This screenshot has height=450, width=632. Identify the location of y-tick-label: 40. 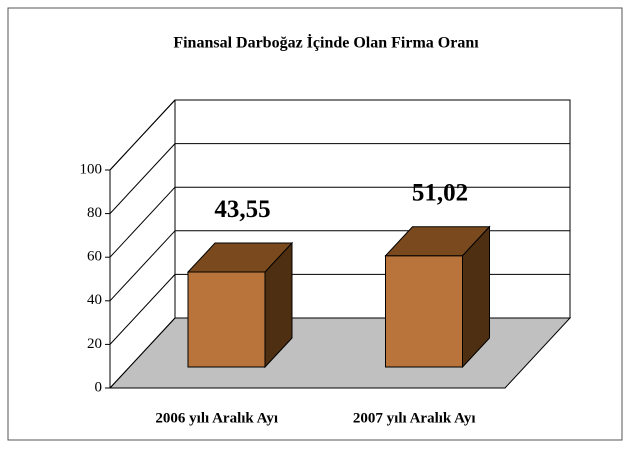
(94, 300).